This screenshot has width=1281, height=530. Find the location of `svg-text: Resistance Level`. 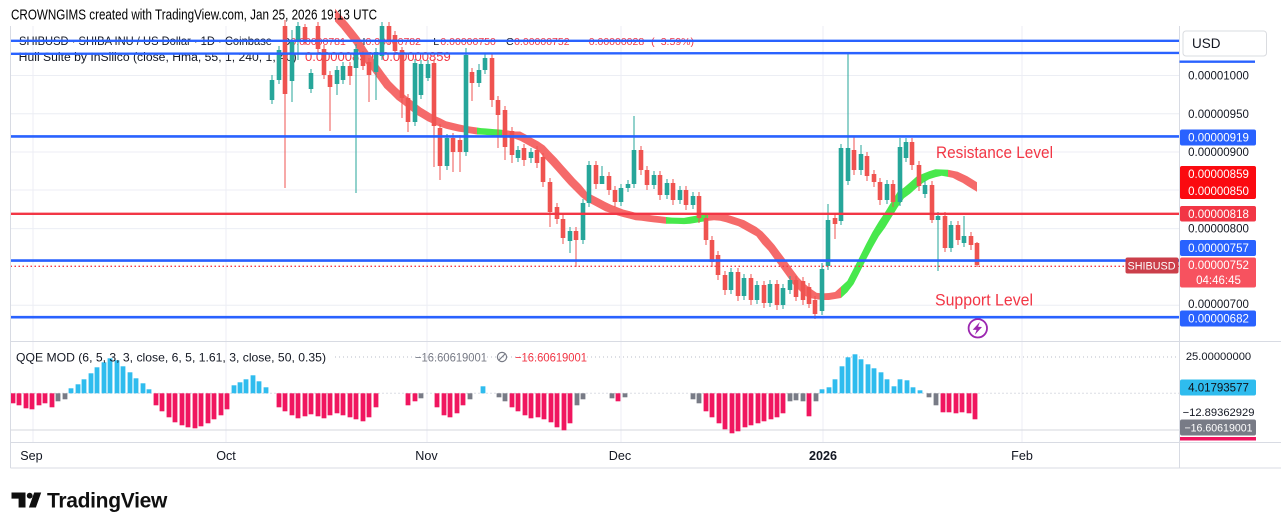

svg-text: Resistance Level is located at coordinates (994, 153).